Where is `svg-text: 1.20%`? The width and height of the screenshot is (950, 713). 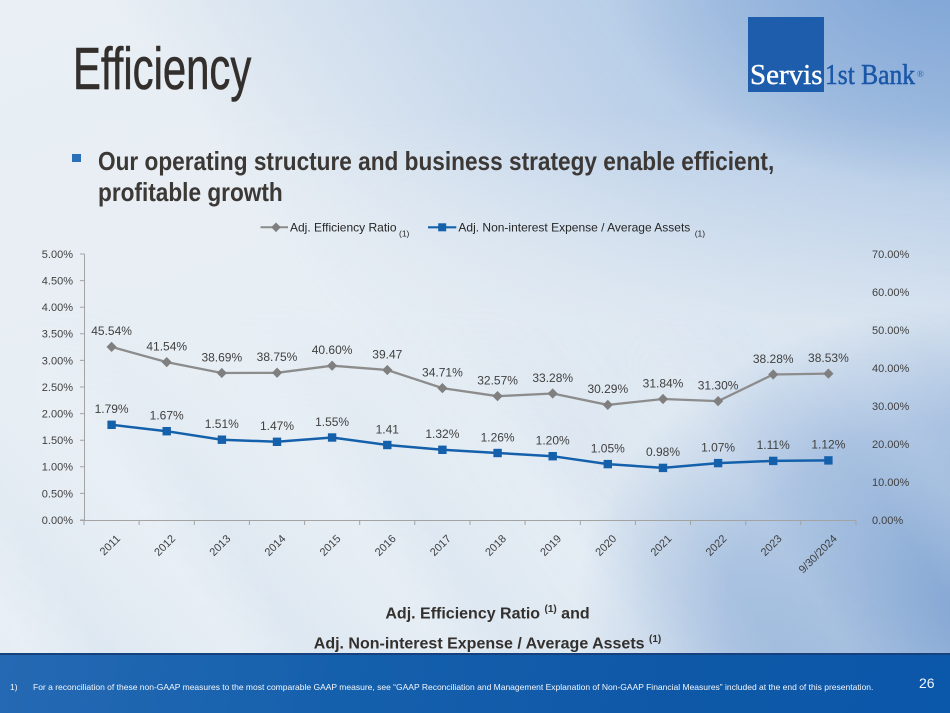
svg-text: 1.20% is located at coordinates (553, 441).